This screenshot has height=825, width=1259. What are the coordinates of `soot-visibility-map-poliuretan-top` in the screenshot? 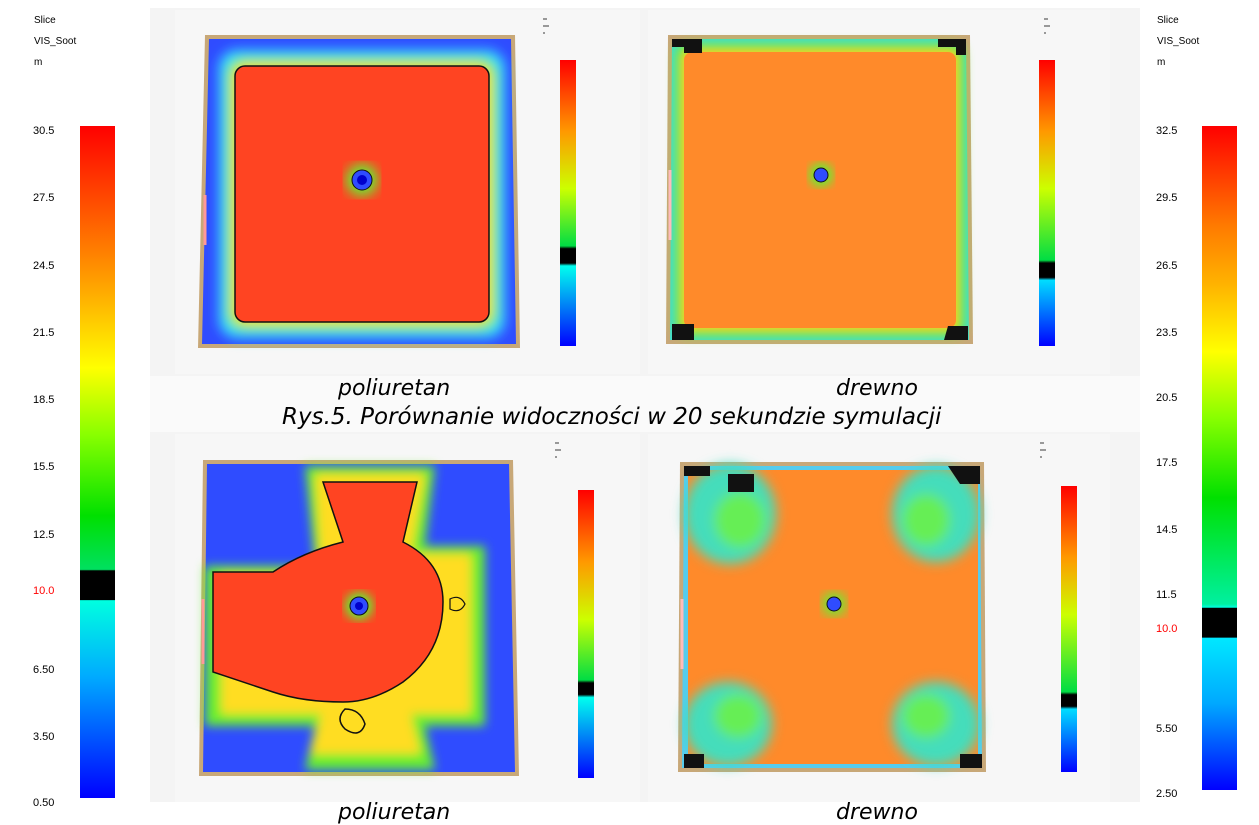 It's located at (387, 183).